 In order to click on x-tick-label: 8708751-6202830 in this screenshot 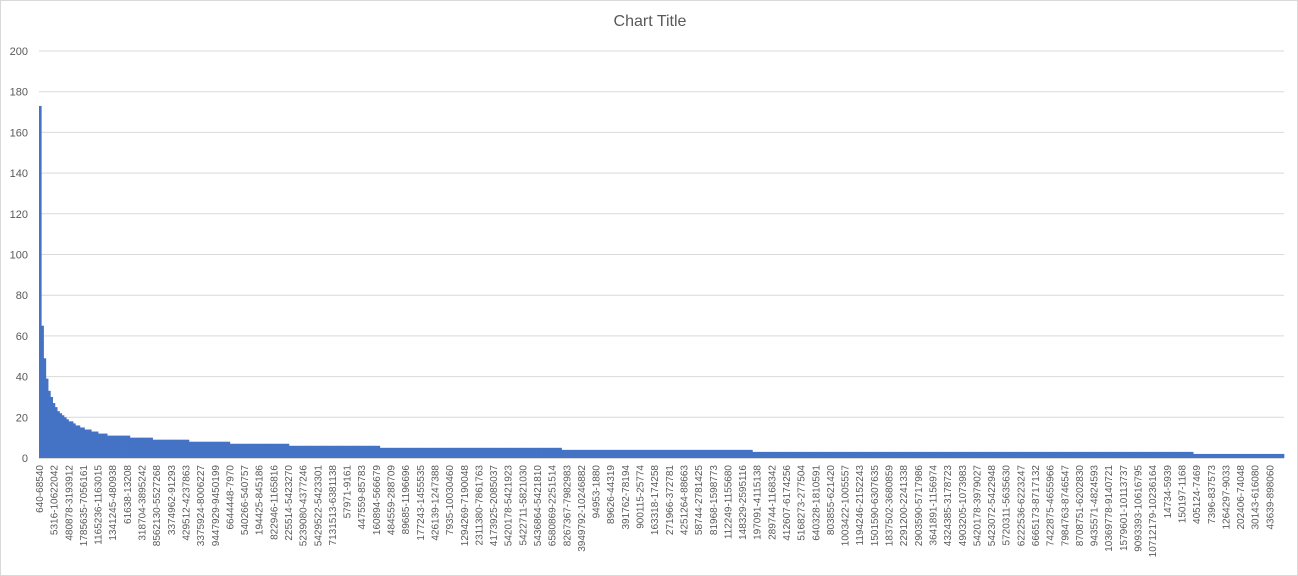, I will do `click(1080, 506)`.